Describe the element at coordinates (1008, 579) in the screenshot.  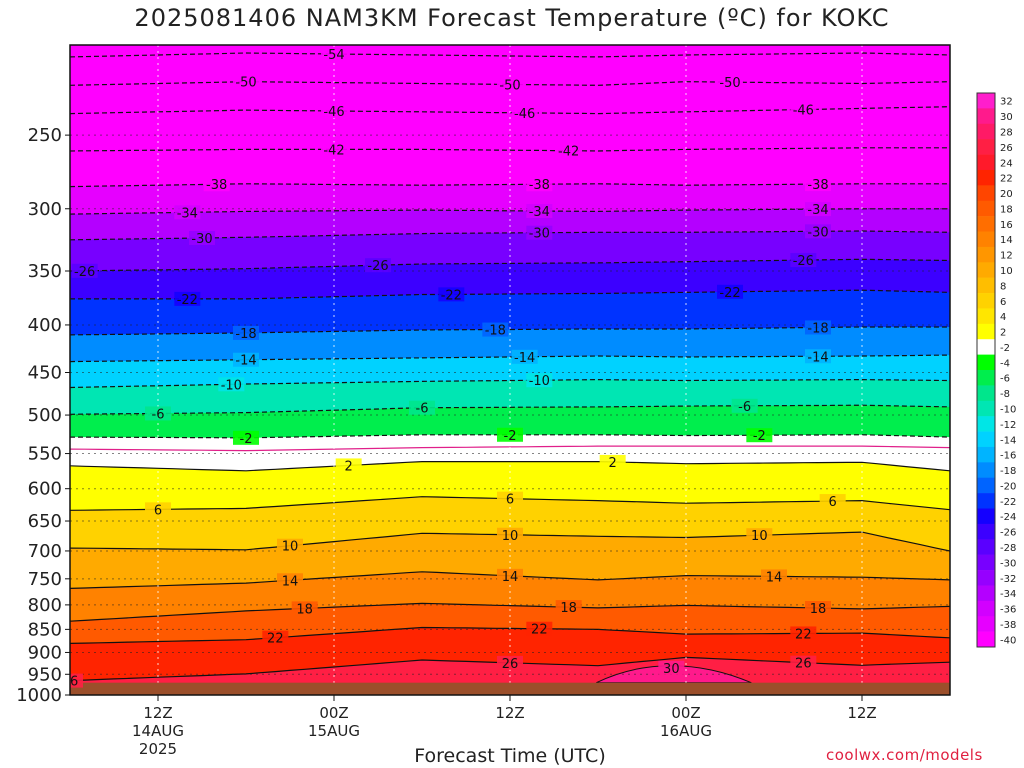
I see `colorbar-label: -32` at that location.